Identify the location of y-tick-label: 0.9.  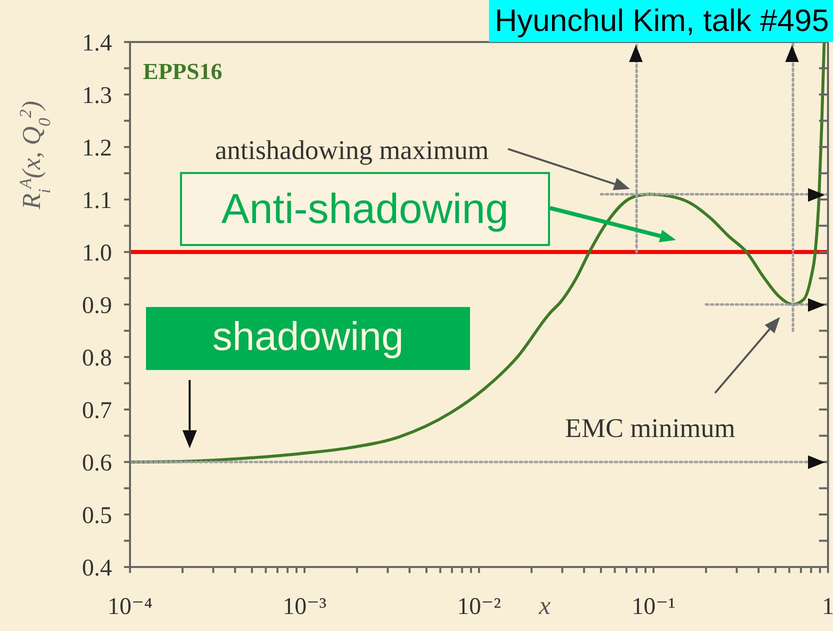
(97, 306).